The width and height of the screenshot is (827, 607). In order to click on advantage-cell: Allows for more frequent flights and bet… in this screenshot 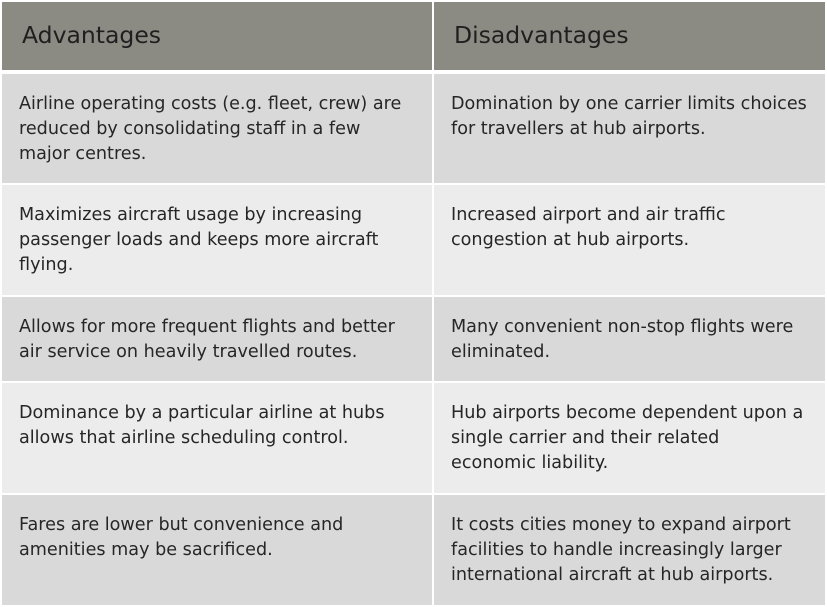, I will do `click(217, 339)`.